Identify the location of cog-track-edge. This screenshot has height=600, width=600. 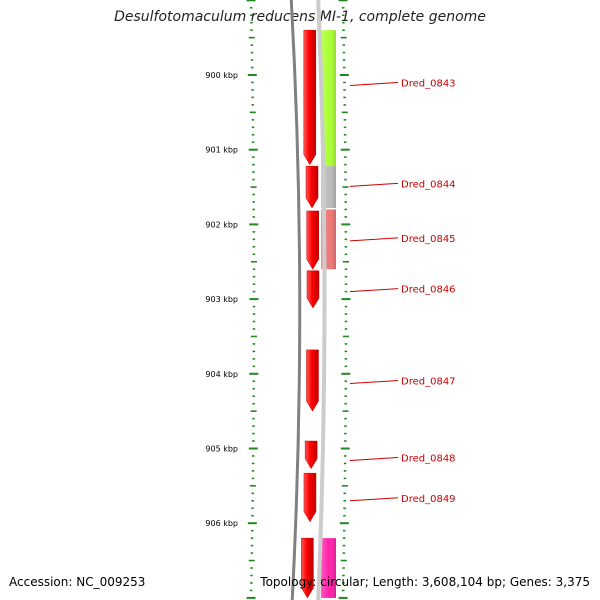
(321, 300).